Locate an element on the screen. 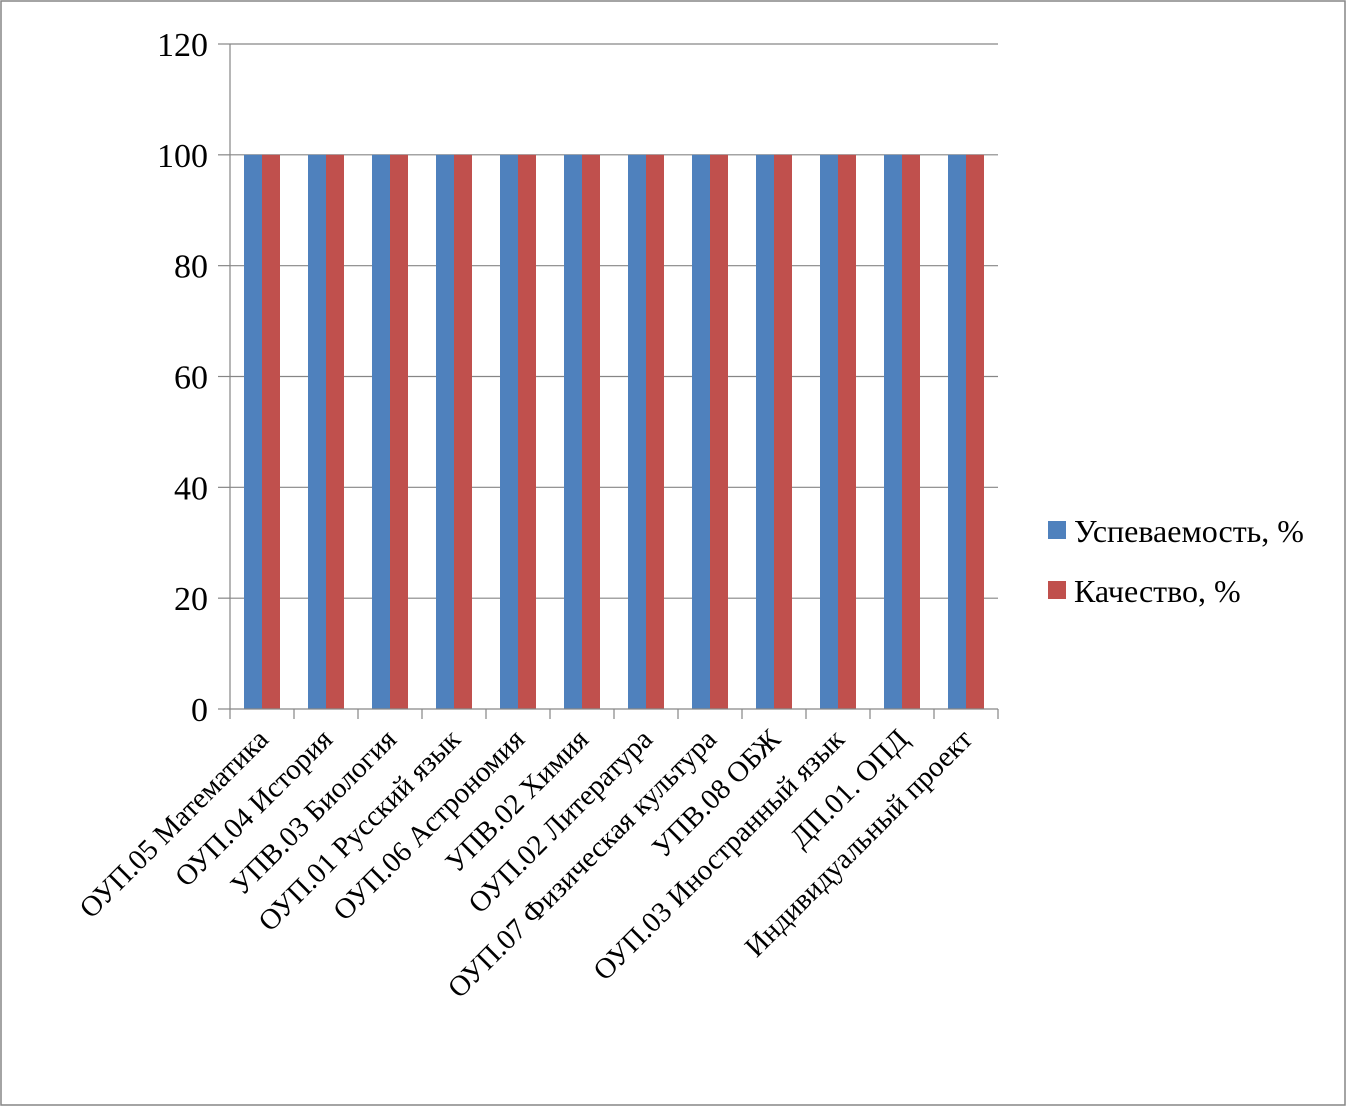  legend: Успеваемость, % Качество, % is located at coordinates (1176, 561).